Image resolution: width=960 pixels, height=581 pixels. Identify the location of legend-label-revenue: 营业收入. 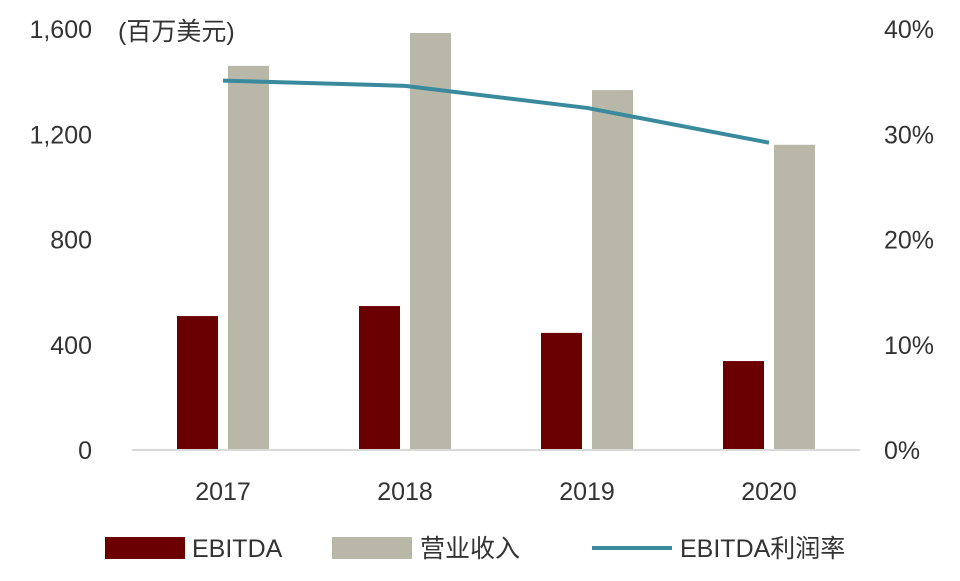
(470, 549).